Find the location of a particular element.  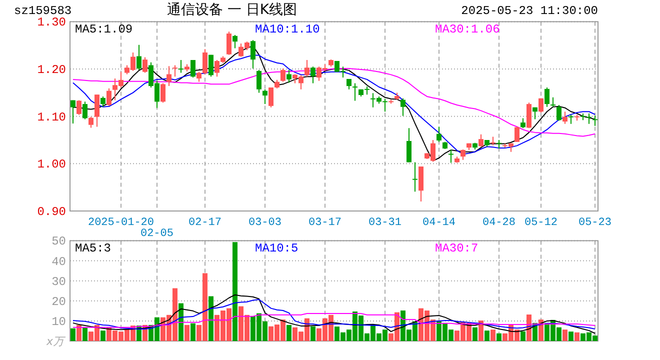

x-tick-label: 2025-01-20 is located at coordinates (121, 223).